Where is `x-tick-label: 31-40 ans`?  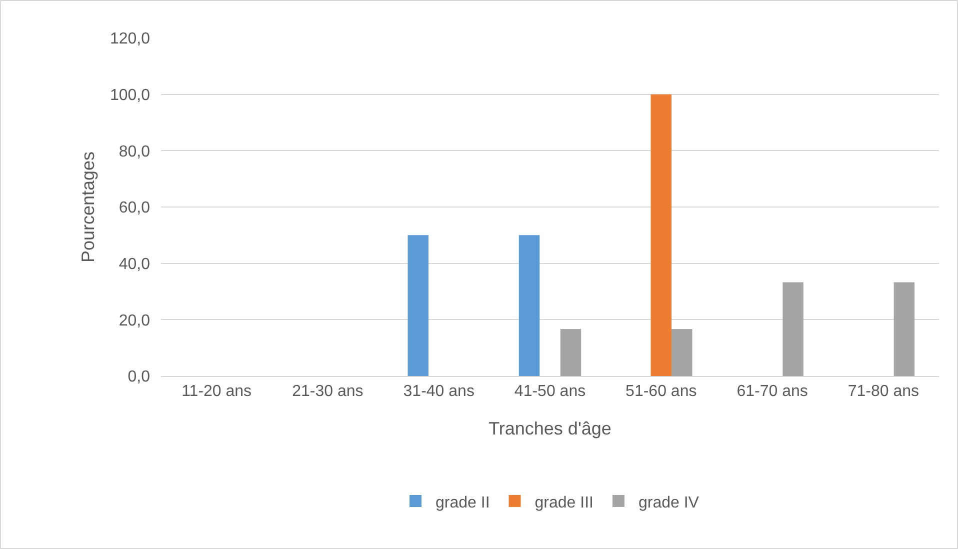 x-tick-label: 31-40 ans is located at coordinates (438, 391).